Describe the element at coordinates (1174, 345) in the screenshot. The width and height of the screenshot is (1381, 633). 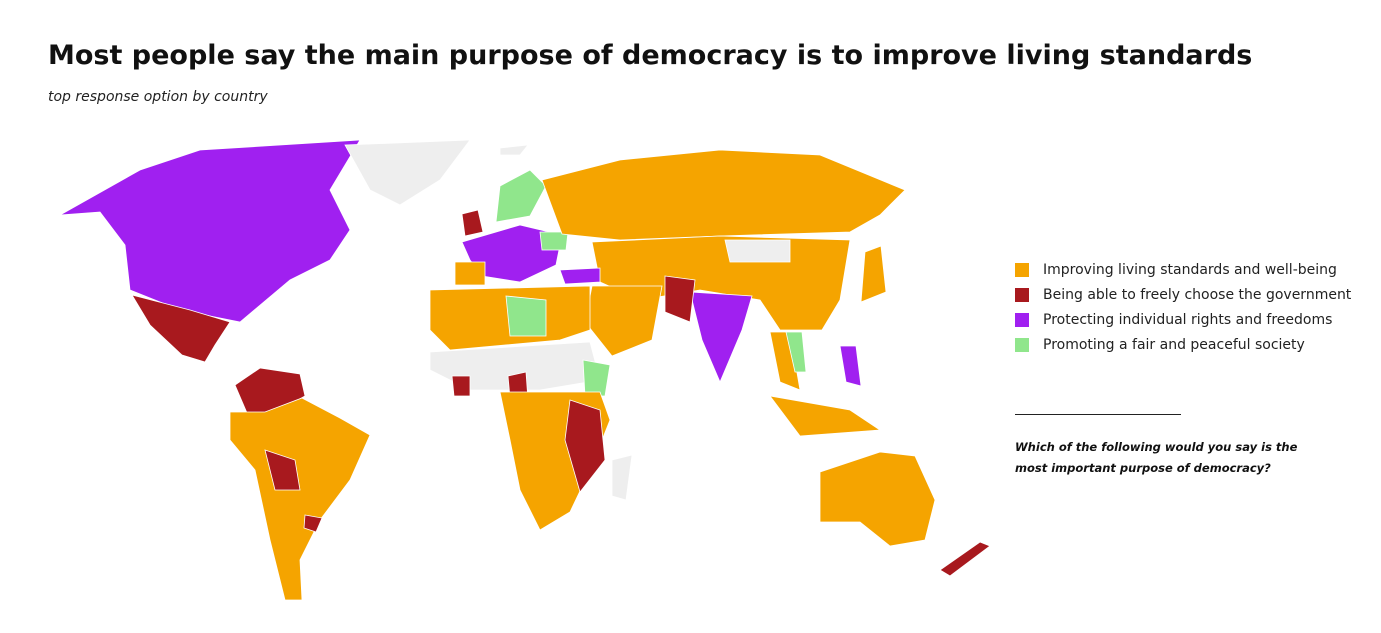
I see `legend-label: Promoting a fair and peaceful society` at that location.